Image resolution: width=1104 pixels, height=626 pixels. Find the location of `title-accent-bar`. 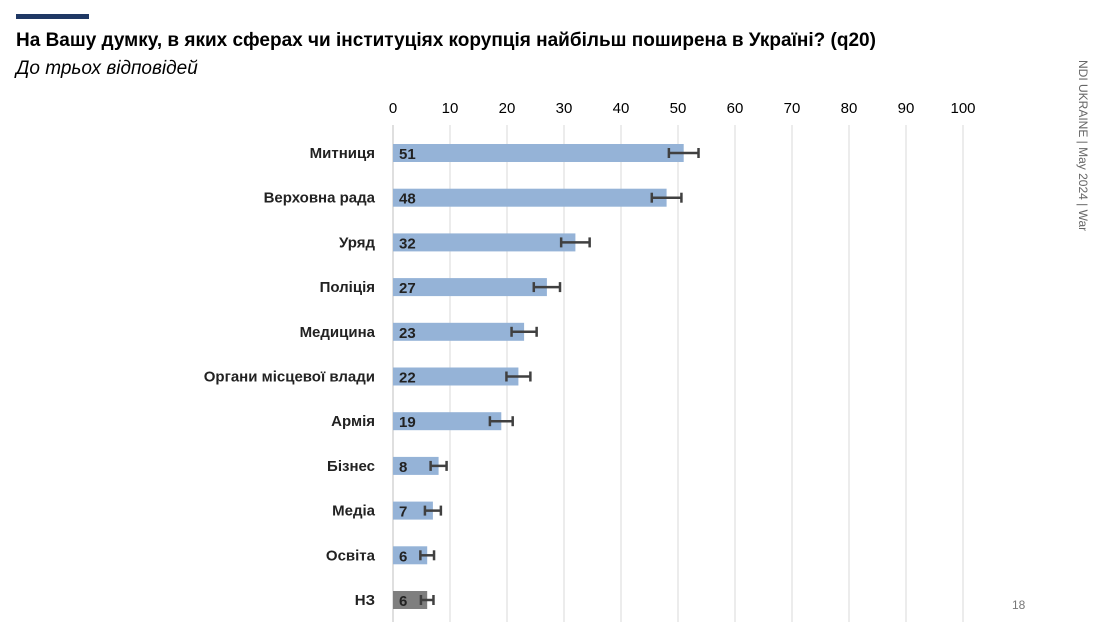

title-accent-bar is located at coordinates (52, 16).